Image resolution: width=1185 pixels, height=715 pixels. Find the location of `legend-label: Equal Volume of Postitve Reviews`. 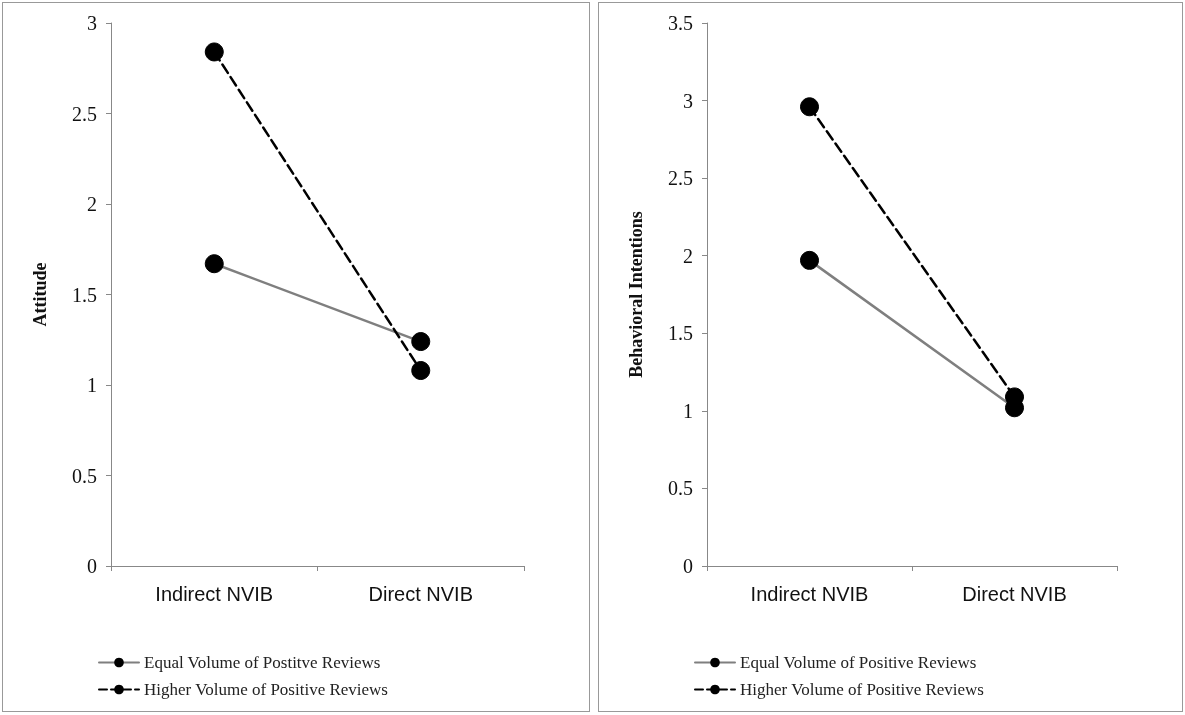

legend-label: Equal Volume of Postitve Reviews is located at coordinates (262, 662).